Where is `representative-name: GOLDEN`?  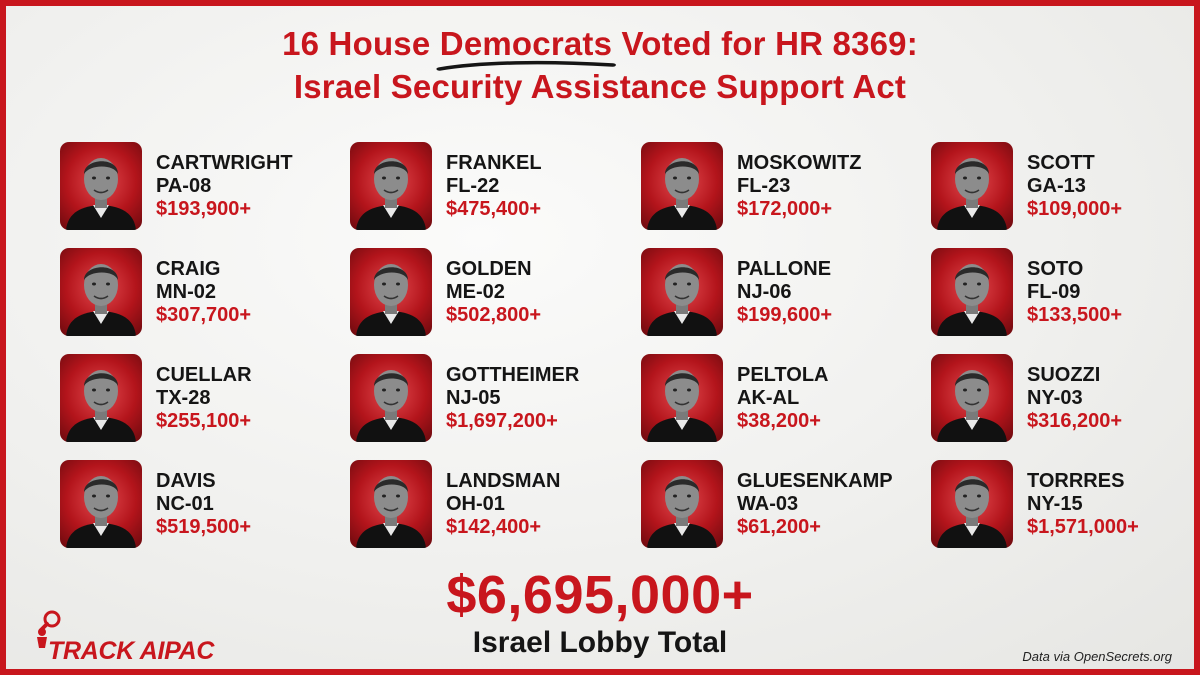 representative-name: GOLDEN is located at coordinates (489, 269).